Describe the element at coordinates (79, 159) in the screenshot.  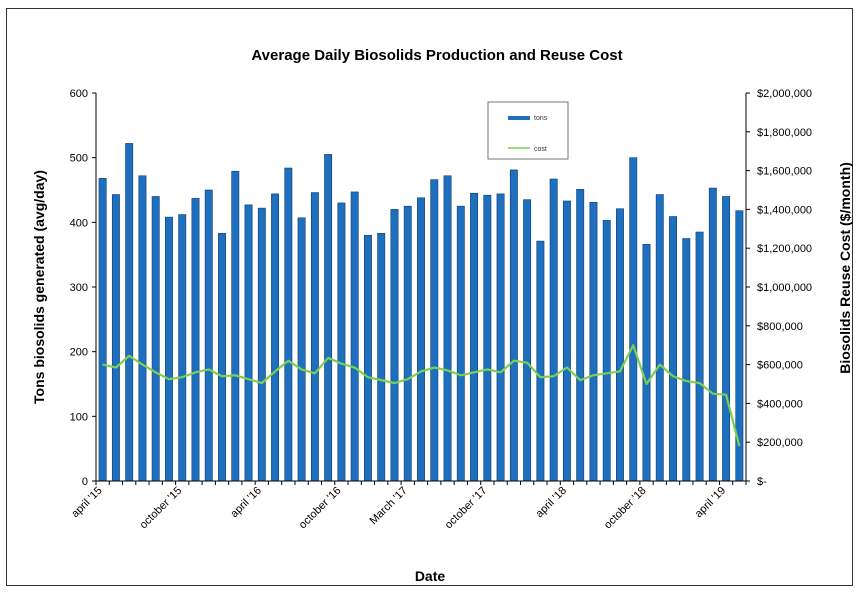
I see `left-tick-label: 500` at that location.